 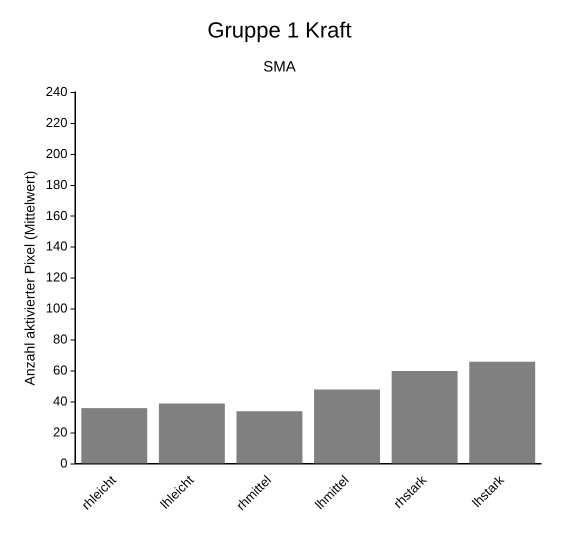 What do you see at coordinates (57, 215) in the screenshot?
I see `y-tick-label: 160` at bounding box center [57, 215].